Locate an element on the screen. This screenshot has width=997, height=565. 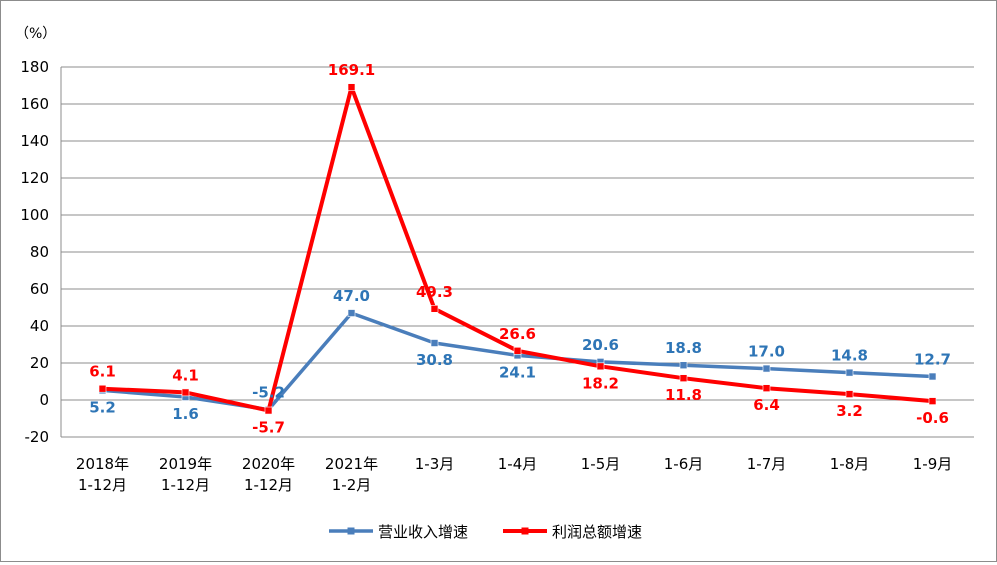
data-label: -5.7 is located at coordinates (268, 428).